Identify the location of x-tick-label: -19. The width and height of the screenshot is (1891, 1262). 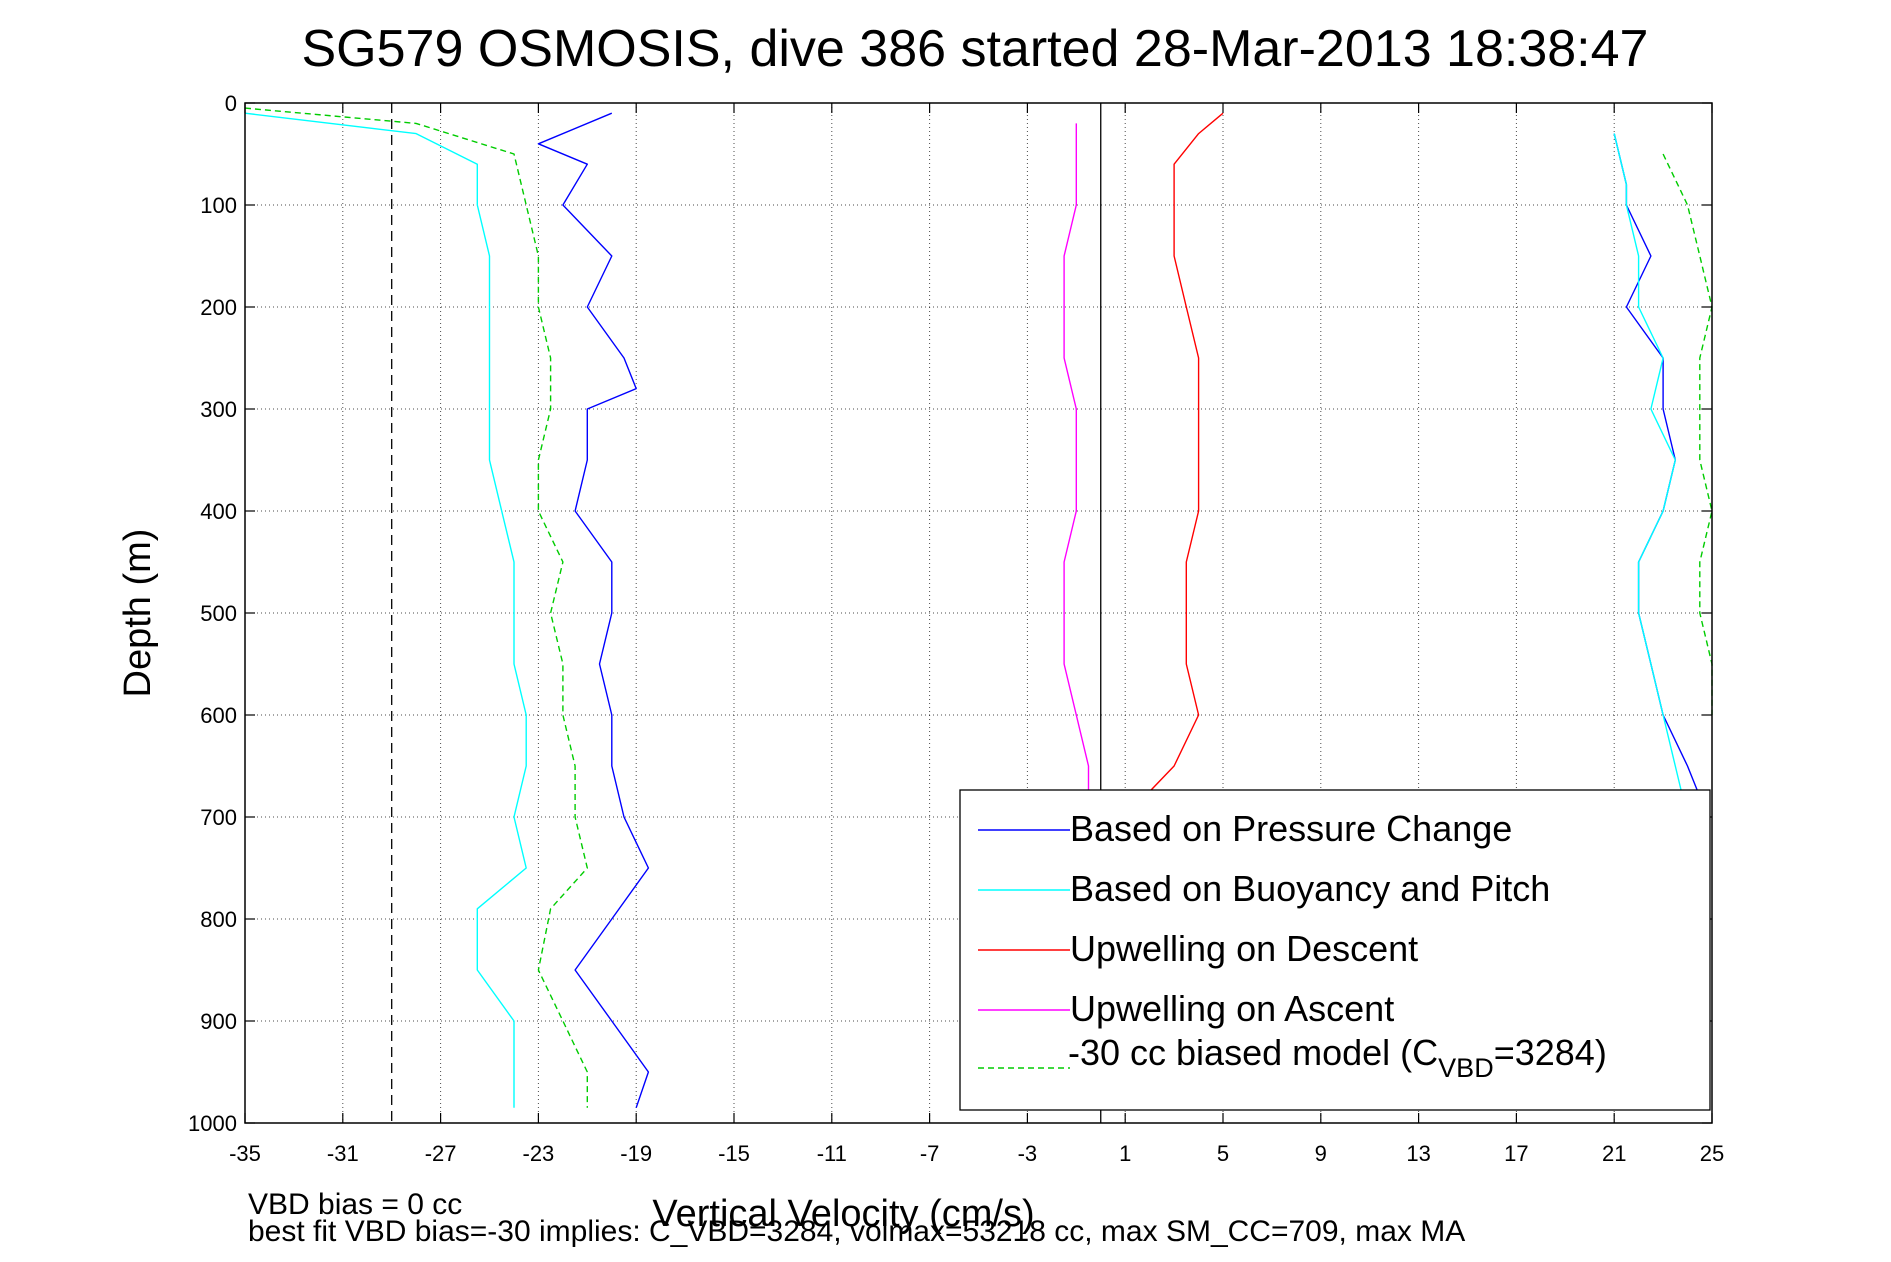
(636, 1153).